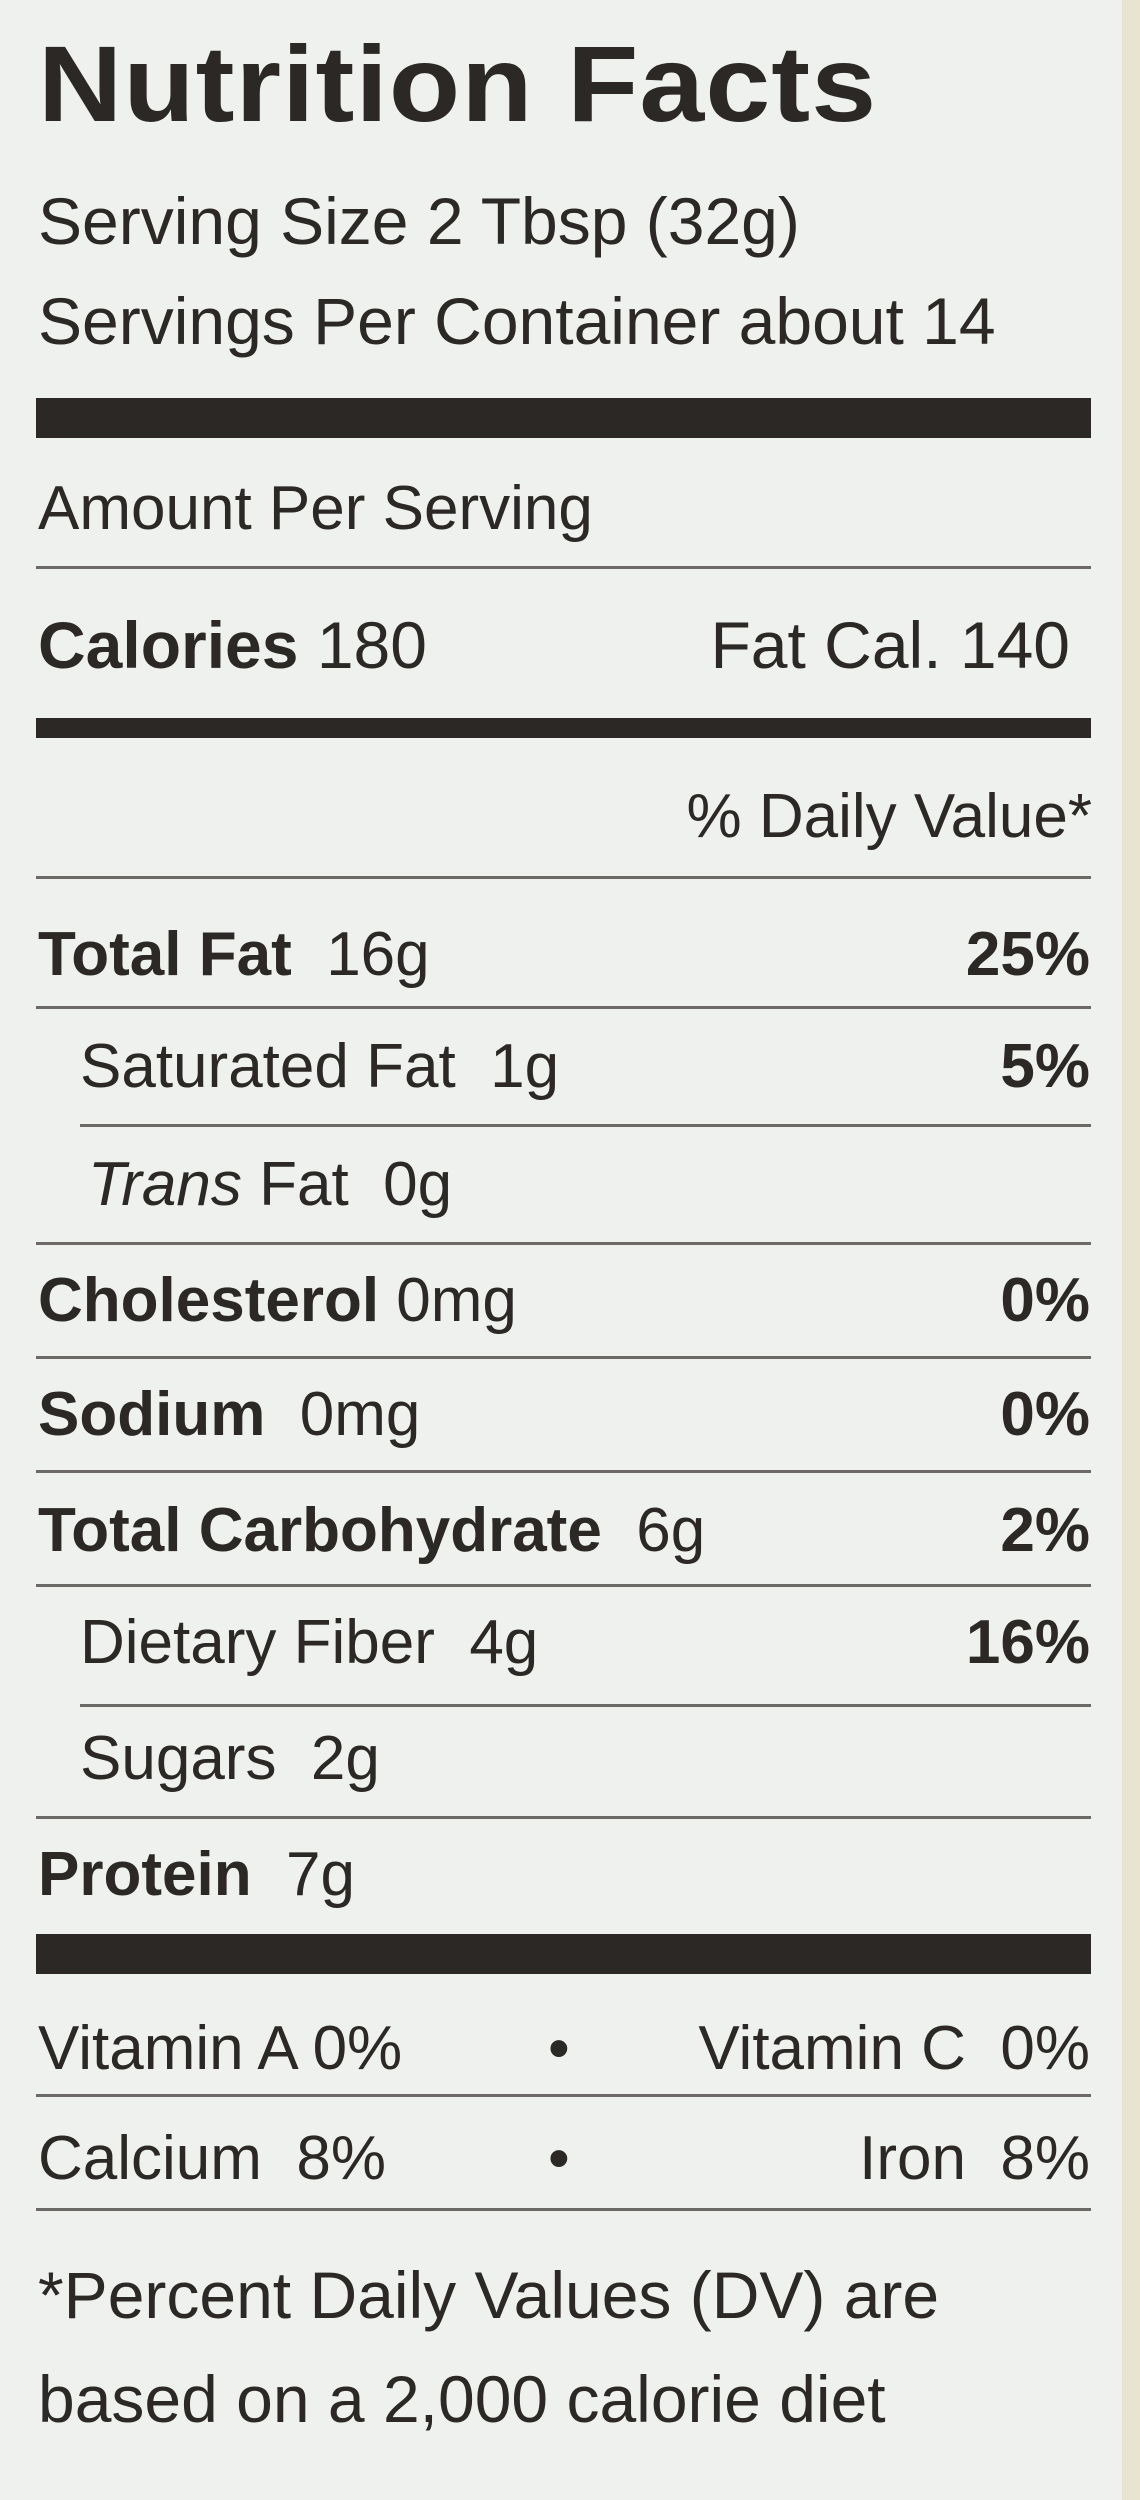 The width and height of the screenshot is (1140, 2500). What do you see at coordinates (894, 2048) in the screenshot?
I see `vitamin-c: Vitamin C 0%` at bounding box center [894, 2048].